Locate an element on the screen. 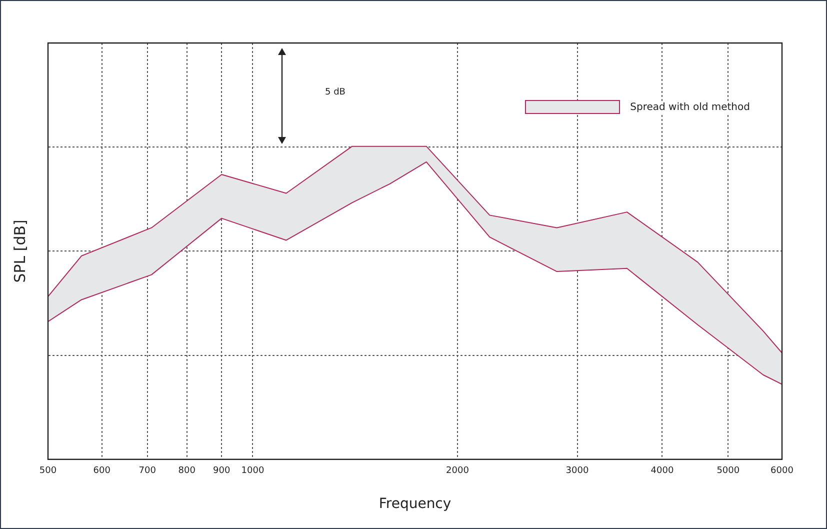  text: Spread with old method is located at coordinates (690, 107).